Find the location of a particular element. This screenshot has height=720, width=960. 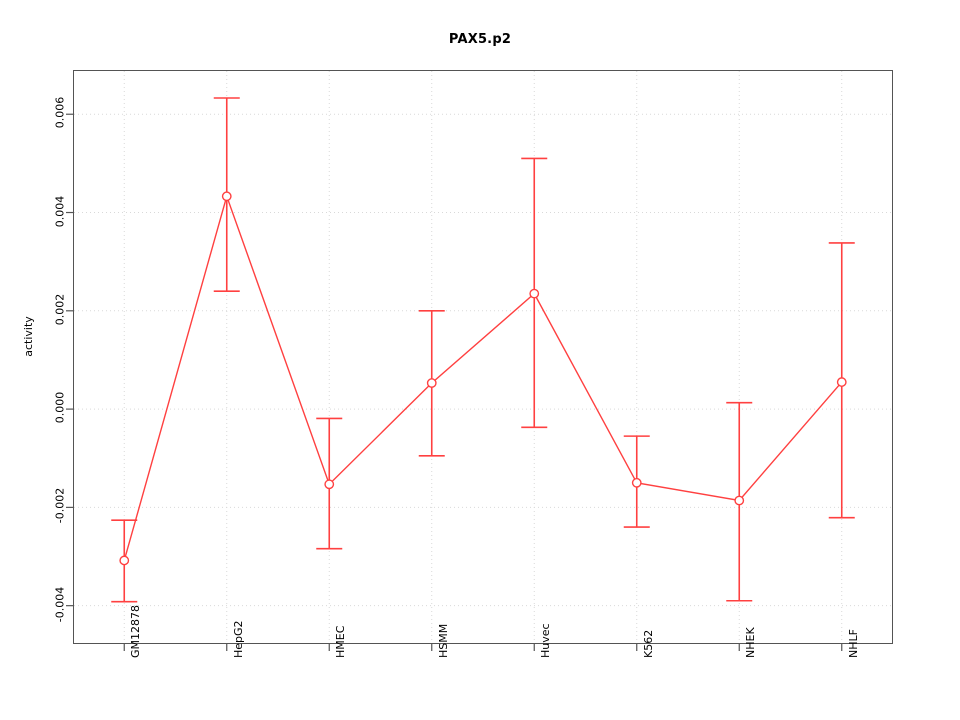

x-axis-tick-label: K562 is located at coordinates (648, 643).